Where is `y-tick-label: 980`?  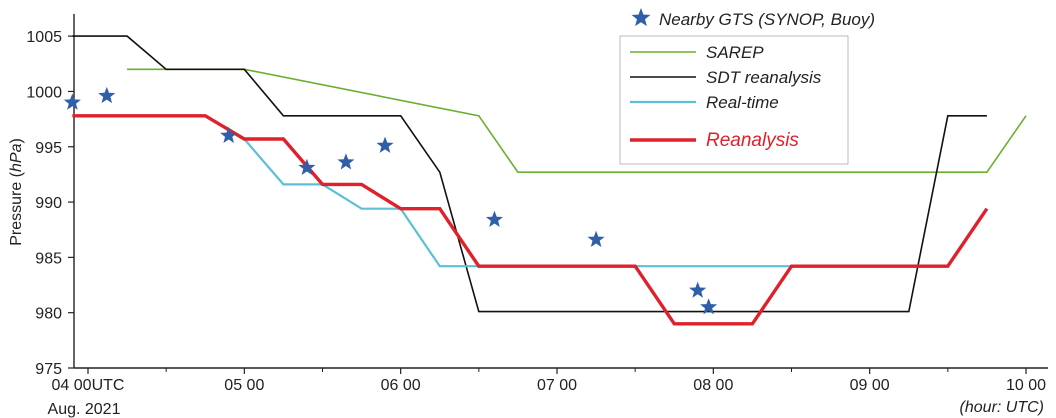
y-tick-label: 980 is located at coordinates (48, 314).